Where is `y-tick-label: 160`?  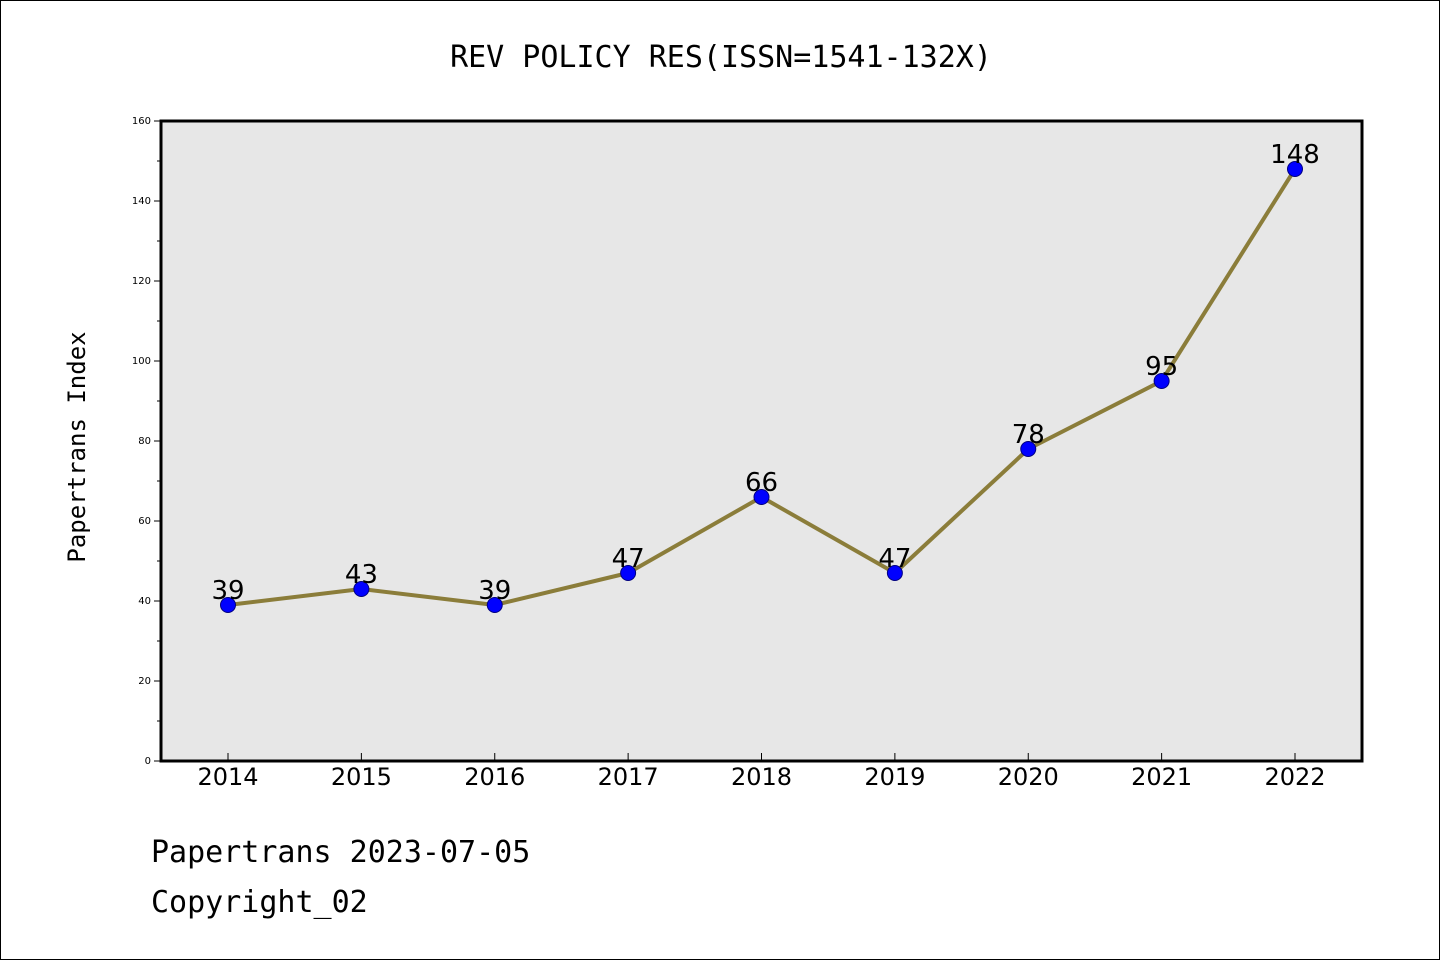
y-tick-label: 160 is located at coordinates (141, 121).